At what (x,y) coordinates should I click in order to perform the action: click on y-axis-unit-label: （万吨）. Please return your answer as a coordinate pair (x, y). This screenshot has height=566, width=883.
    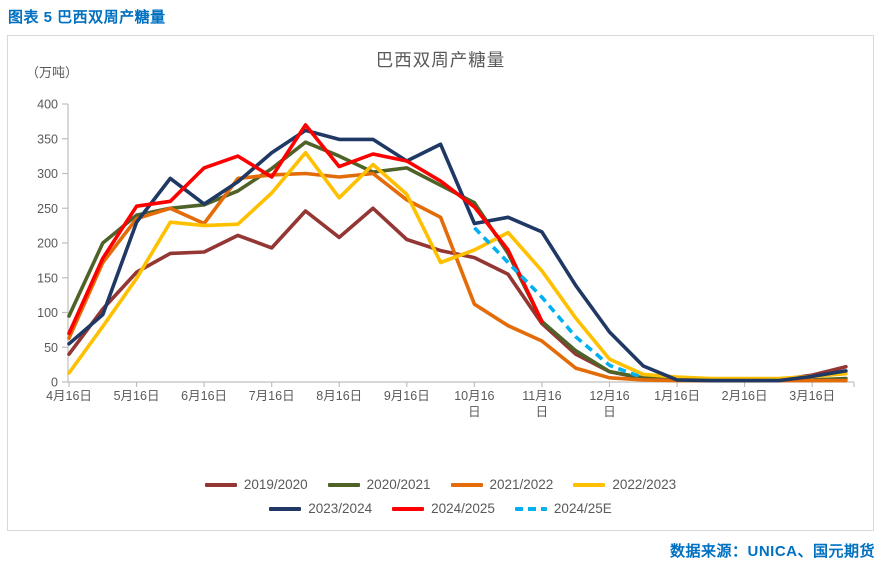
    Looking at the image, I should click on (52, 72).